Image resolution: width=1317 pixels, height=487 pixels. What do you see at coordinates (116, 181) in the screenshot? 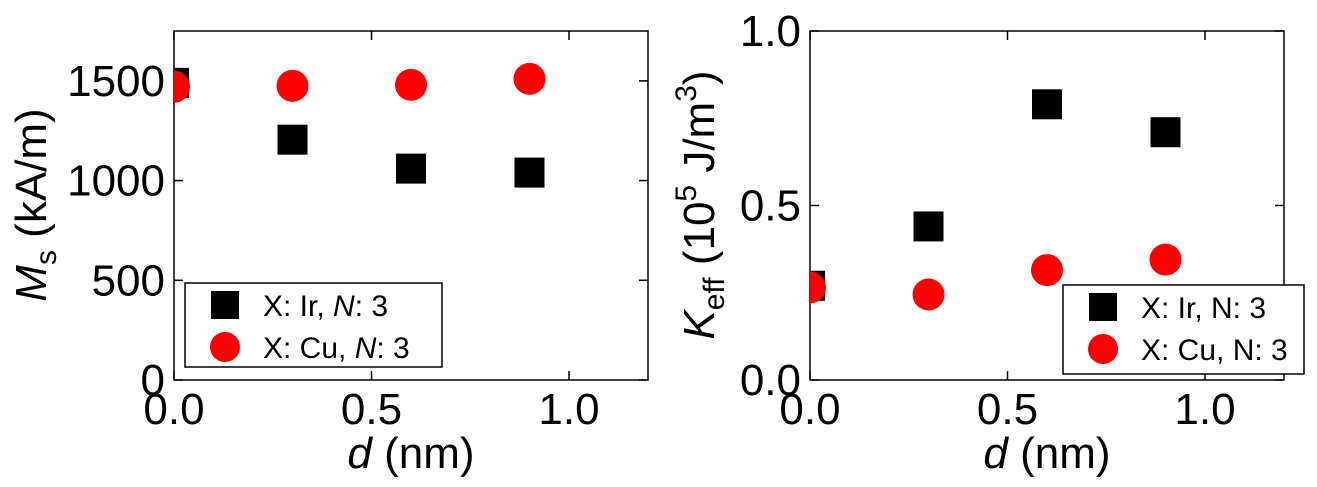
I see `y-tick-label: 1000` at bounding box center [116, 181].